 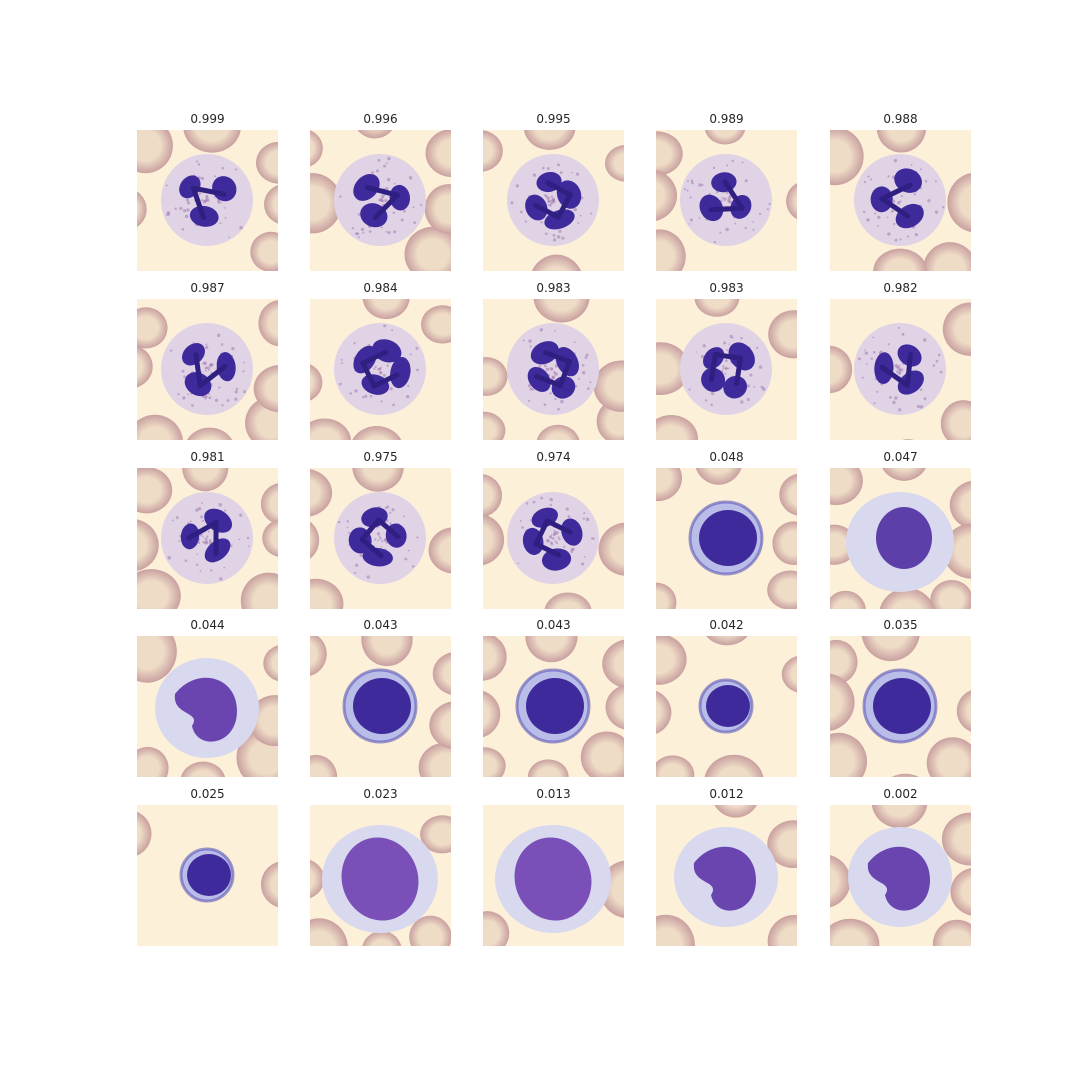 What do you see at coordinates (207, 119) in the screenshot?
I see `score-label: 0.999` at bounding box center [207, 119].